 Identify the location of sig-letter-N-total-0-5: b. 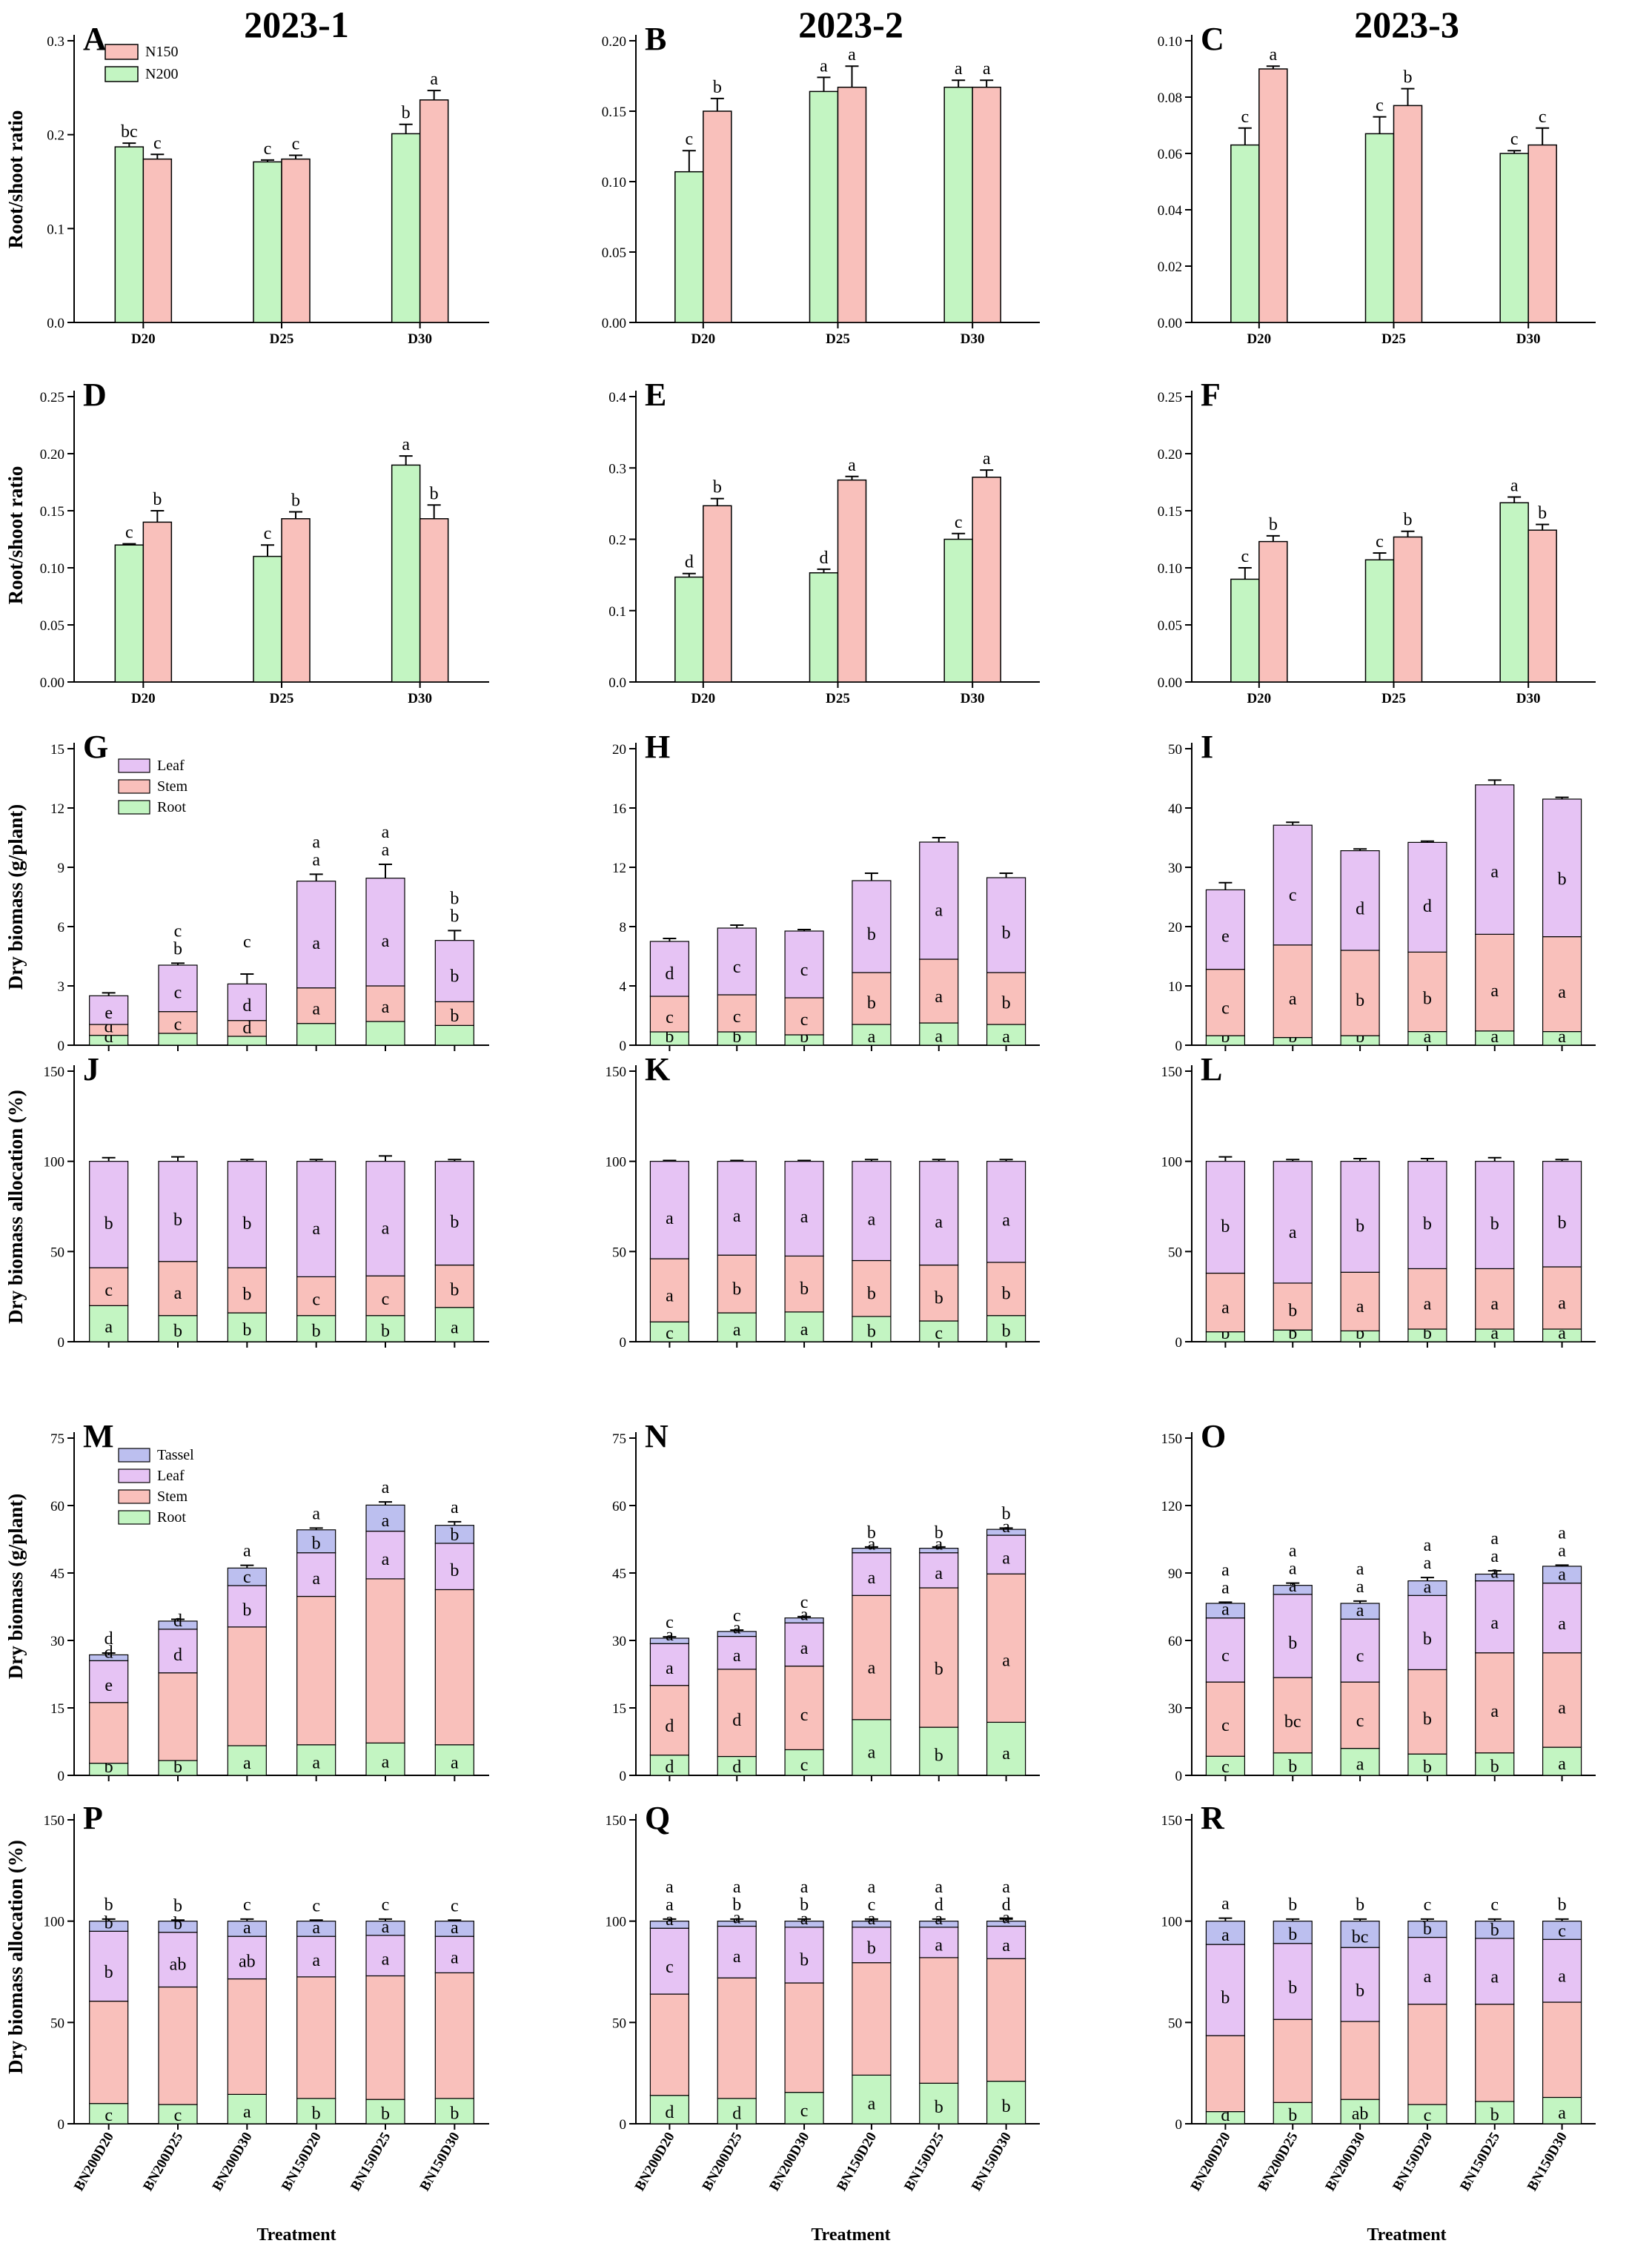
(1006, 1513).